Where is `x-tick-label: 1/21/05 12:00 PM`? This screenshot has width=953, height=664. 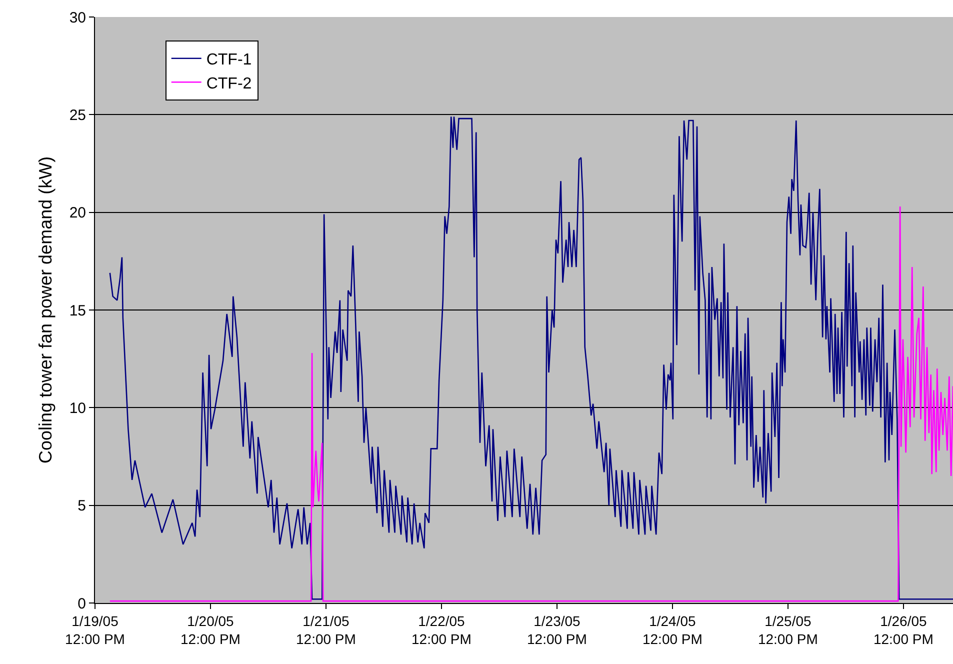
x-tick-label: 1/21/05 12:00 PM is located at coordinates (326, 629).